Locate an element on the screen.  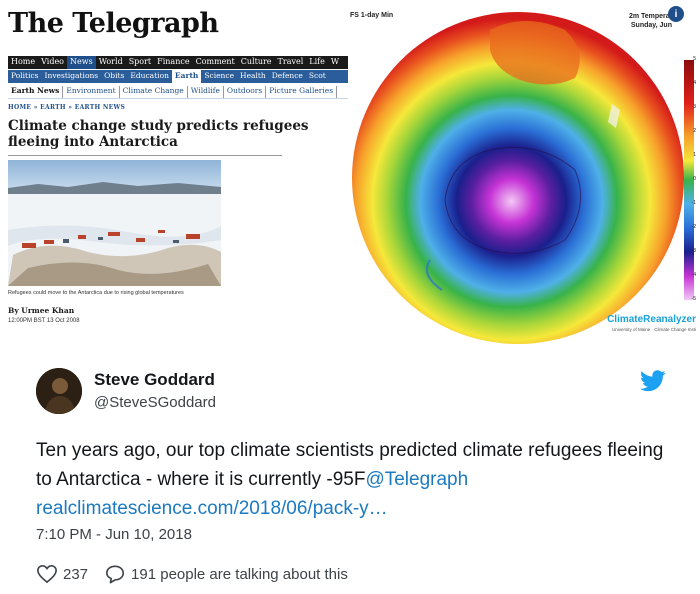
nav-item-sport: Sport is located at coordinates (140, 61).